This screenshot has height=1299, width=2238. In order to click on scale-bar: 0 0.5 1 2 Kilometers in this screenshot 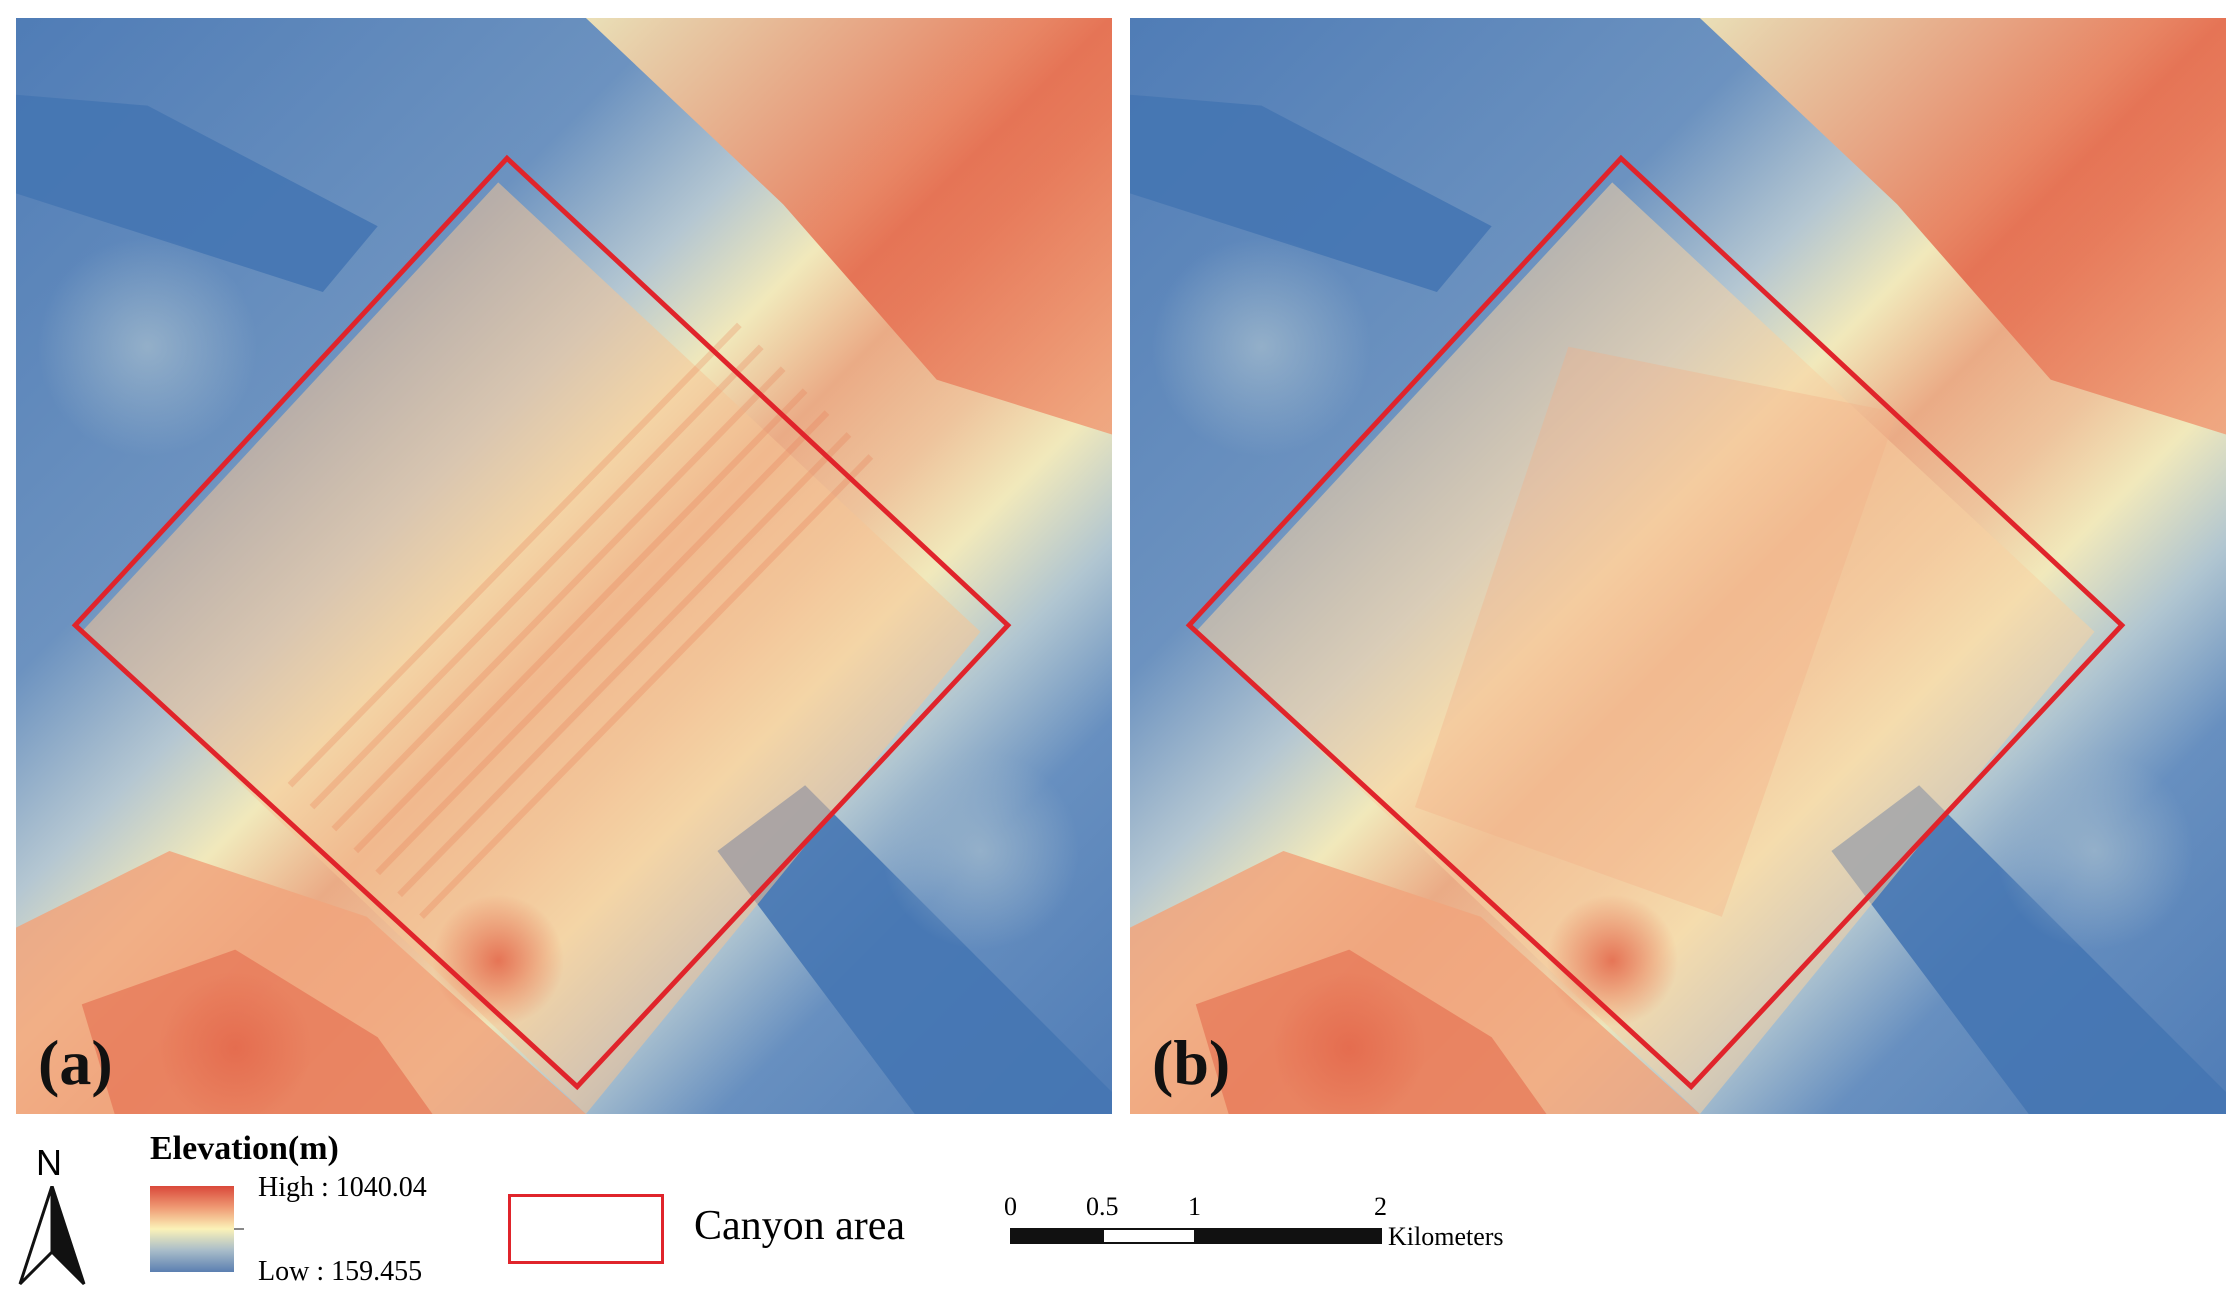, I will do `click(1267, 1190)`.